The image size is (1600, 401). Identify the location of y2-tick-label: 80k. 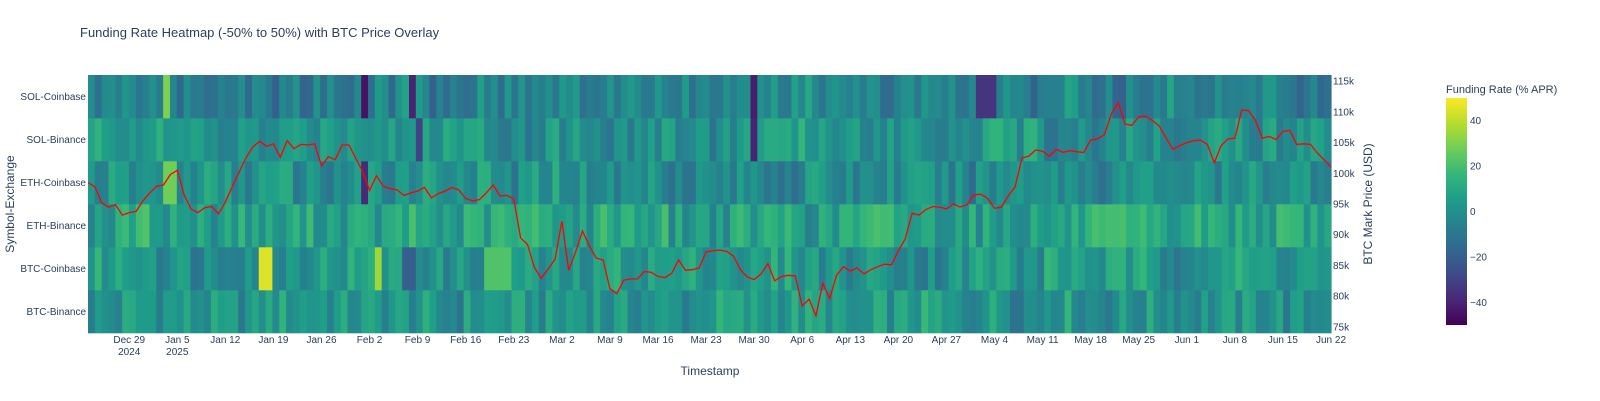
(1341, 297).